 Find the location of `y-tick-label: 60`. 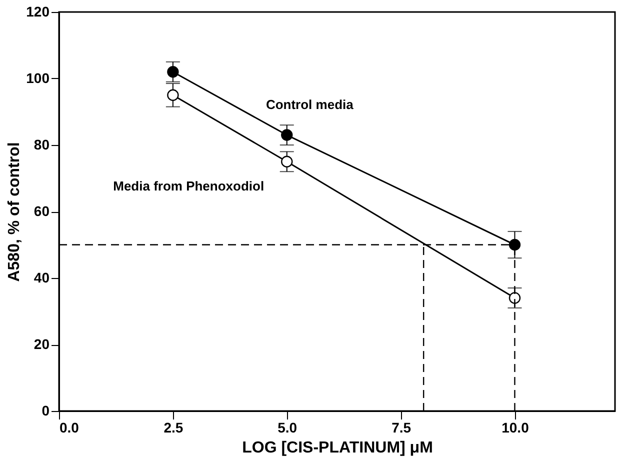

y-tick-label: 60 is located at coordinates (42, 211).